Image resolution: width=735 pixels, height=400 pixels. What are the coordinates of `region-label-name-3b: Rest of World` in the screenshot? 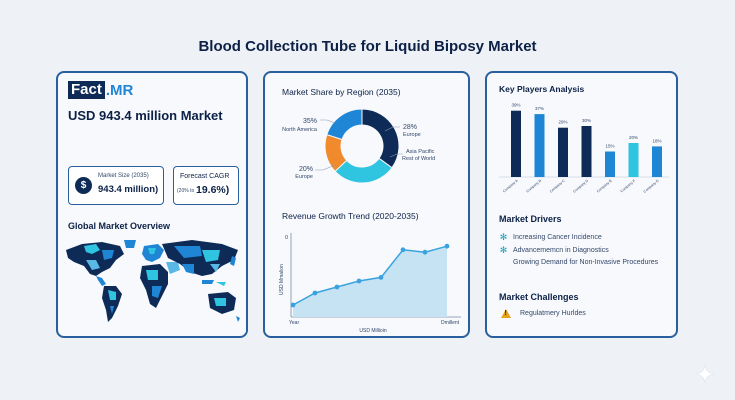 It's located at (418, 159).